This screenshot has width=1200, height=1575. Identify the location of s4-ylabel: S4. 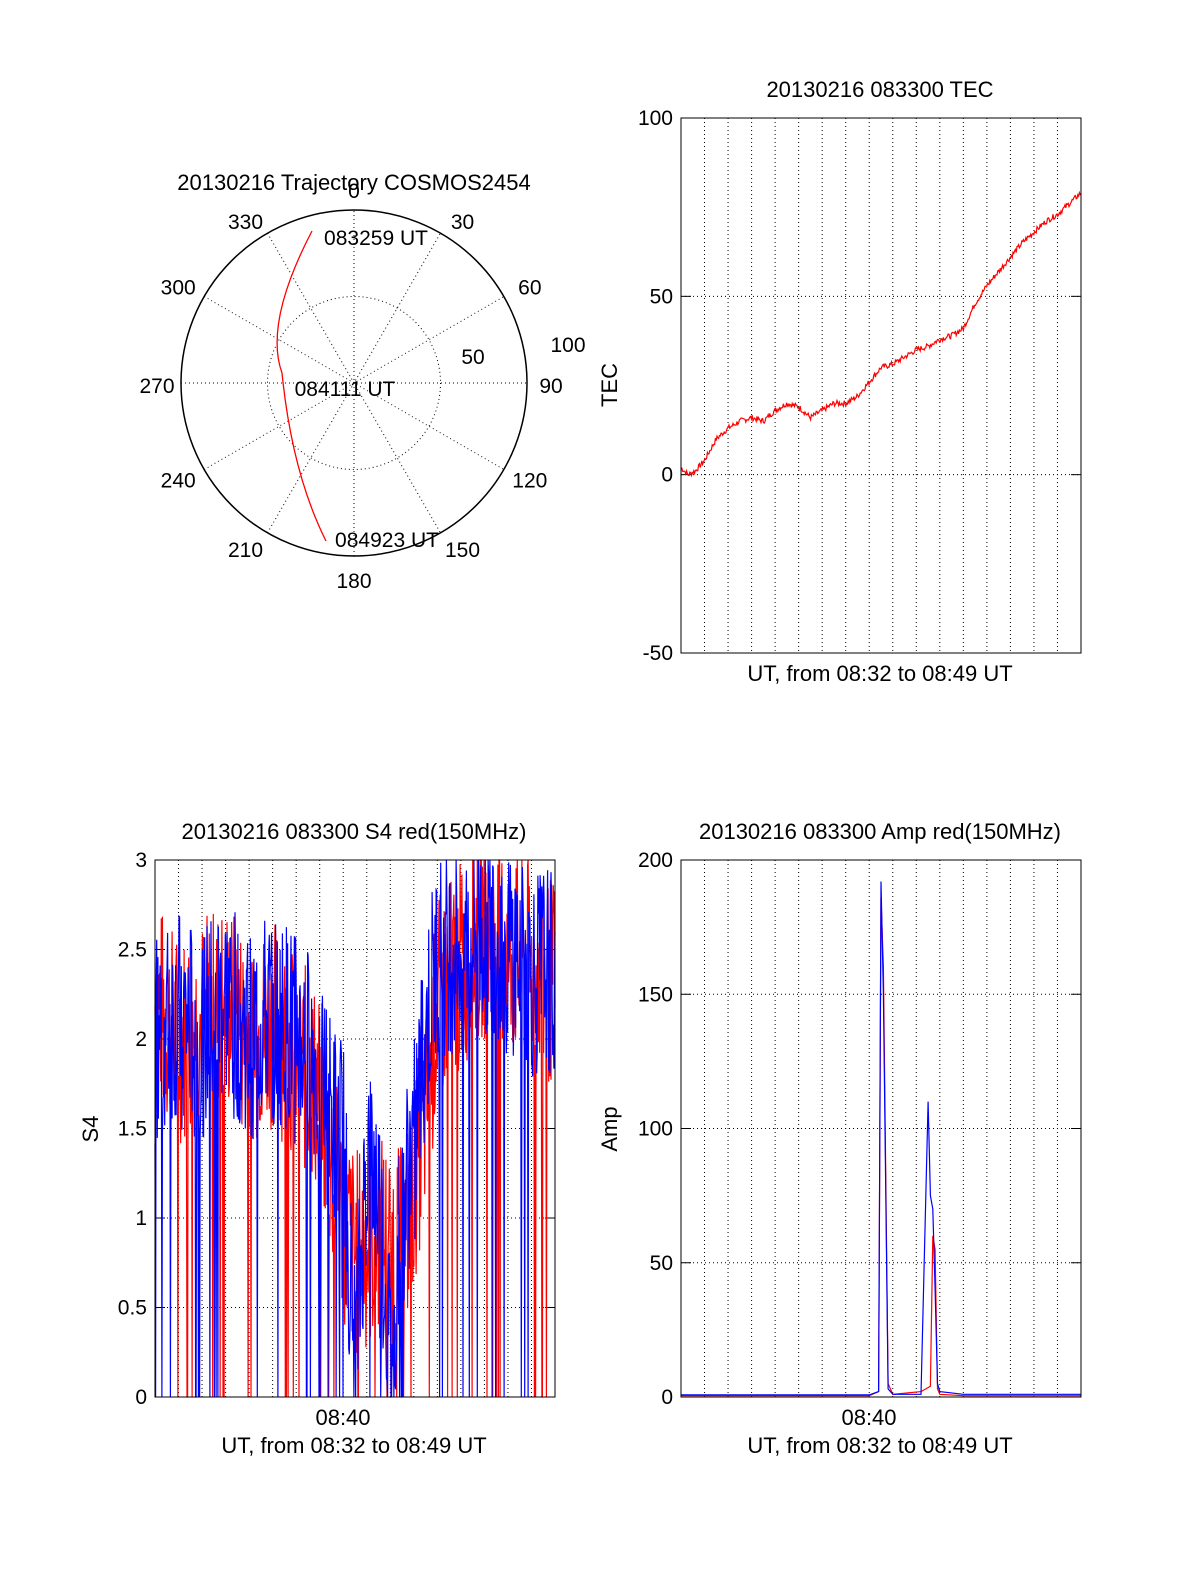
(90, 1129).